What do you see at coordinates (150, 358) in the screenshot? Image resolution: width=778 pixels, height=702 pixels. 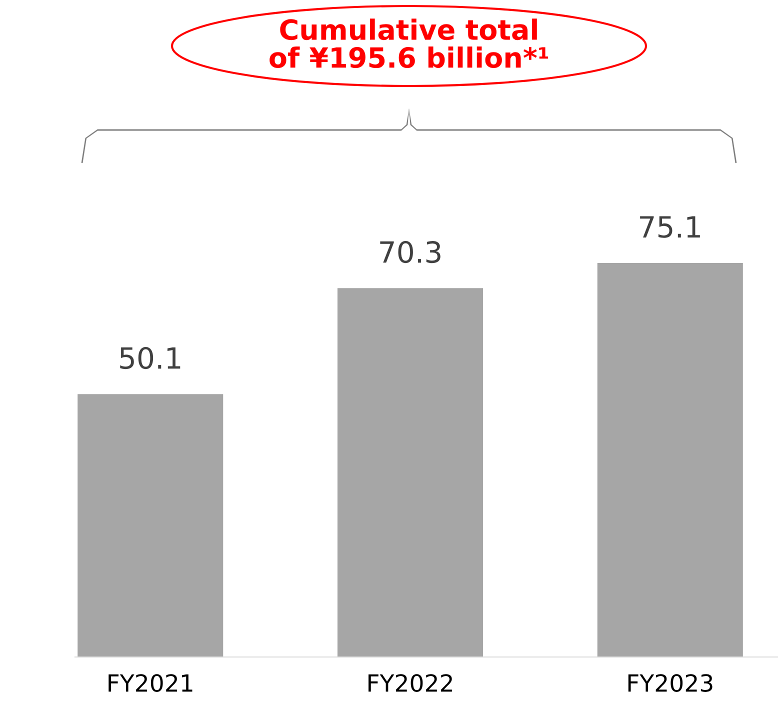 I see `data-label: 50.1` at bounding box center [150, 358].